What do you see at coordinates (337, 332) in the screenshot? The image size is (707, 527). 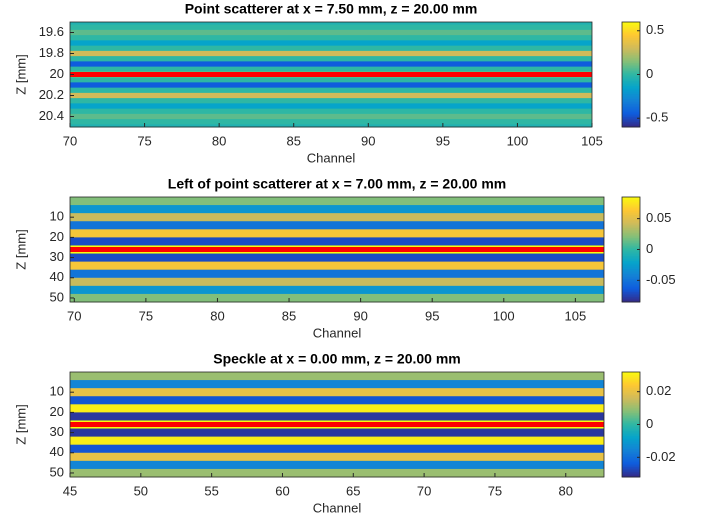 I see `x-axis-label: Channel` at bounding box center [337, 332].